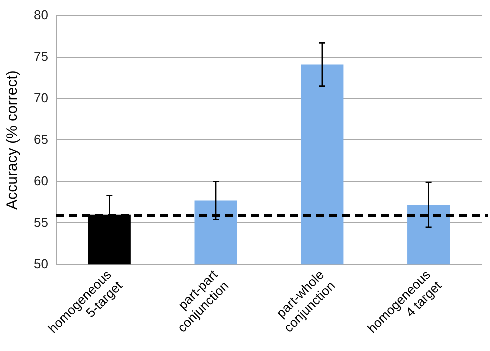  What do you see at coordinates (41, 98) in the screenshot?
I see `y-tick-label: 70` at bounding box center [41, 98].